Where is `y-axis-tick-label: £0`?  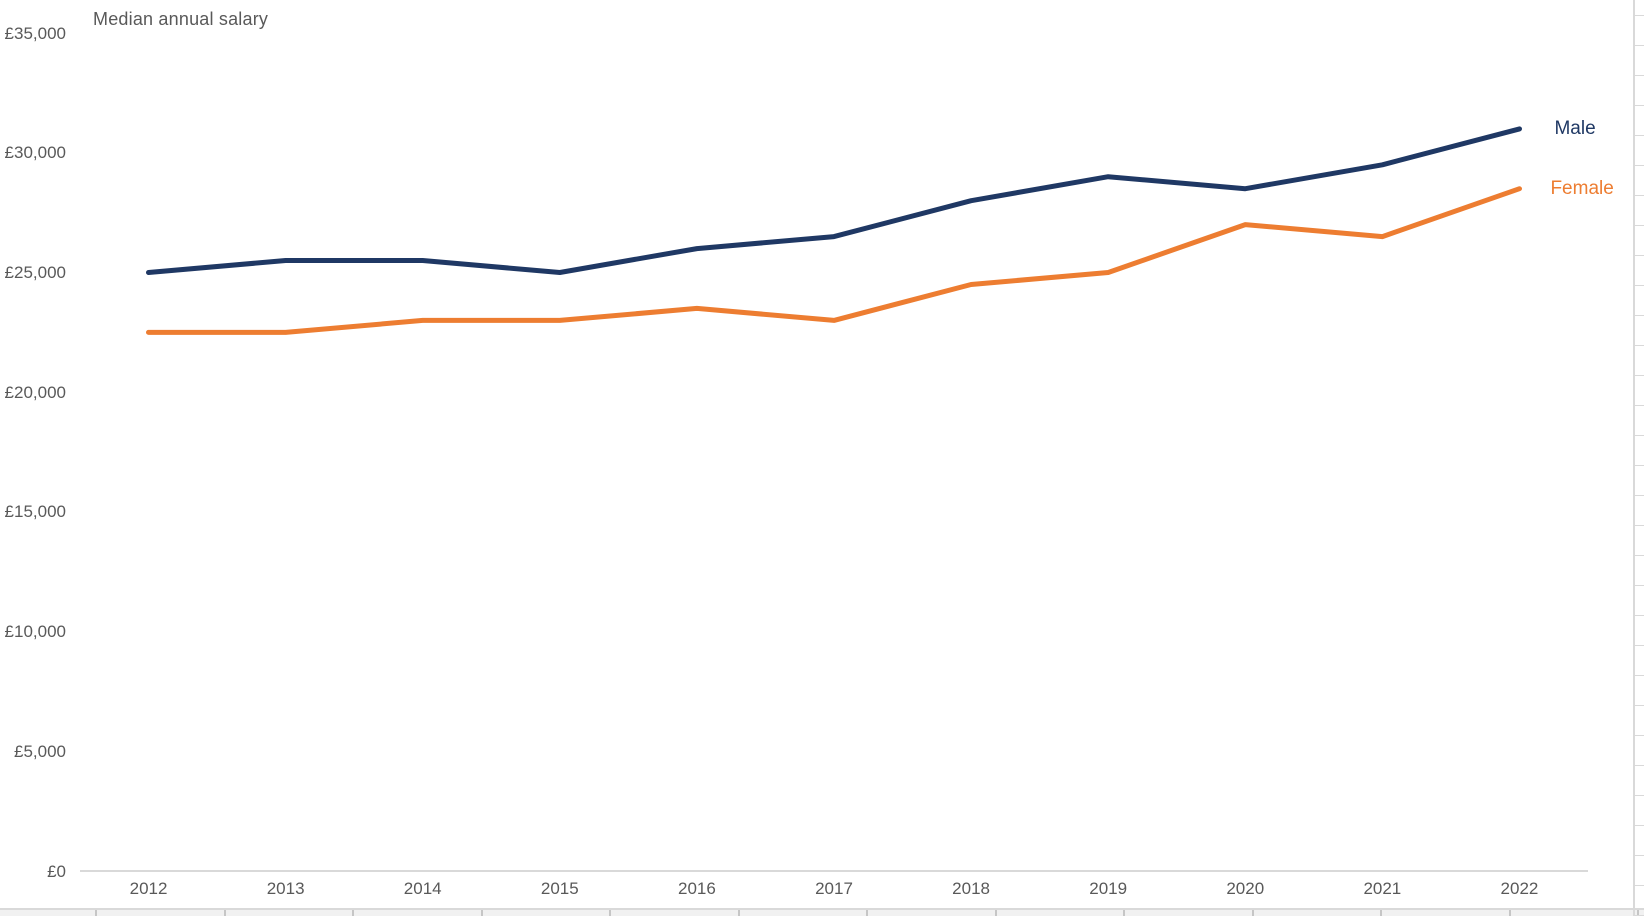
y-axis-tick-label: £0 is located at coordinates (56, 871).